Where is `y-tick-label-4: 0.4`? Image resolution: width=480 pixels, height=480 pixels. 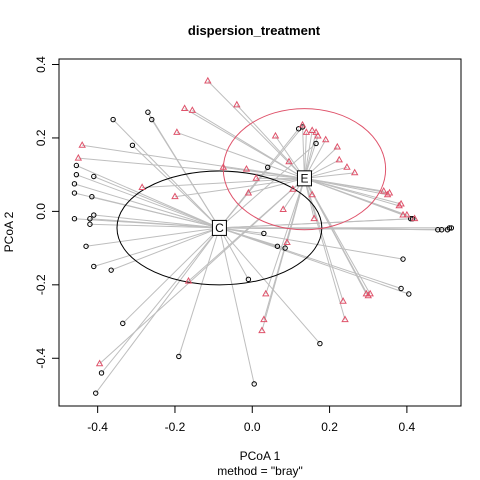 y-tick-label-4: 0.4 is located at coordinates (41, 64).